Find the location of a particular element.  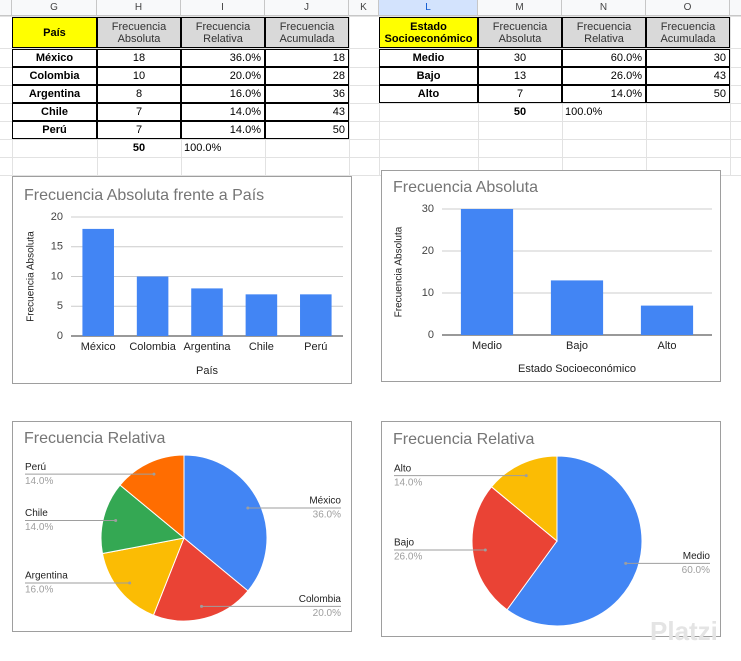

x-tick-label: Perú is located at coordinates (315, 347).